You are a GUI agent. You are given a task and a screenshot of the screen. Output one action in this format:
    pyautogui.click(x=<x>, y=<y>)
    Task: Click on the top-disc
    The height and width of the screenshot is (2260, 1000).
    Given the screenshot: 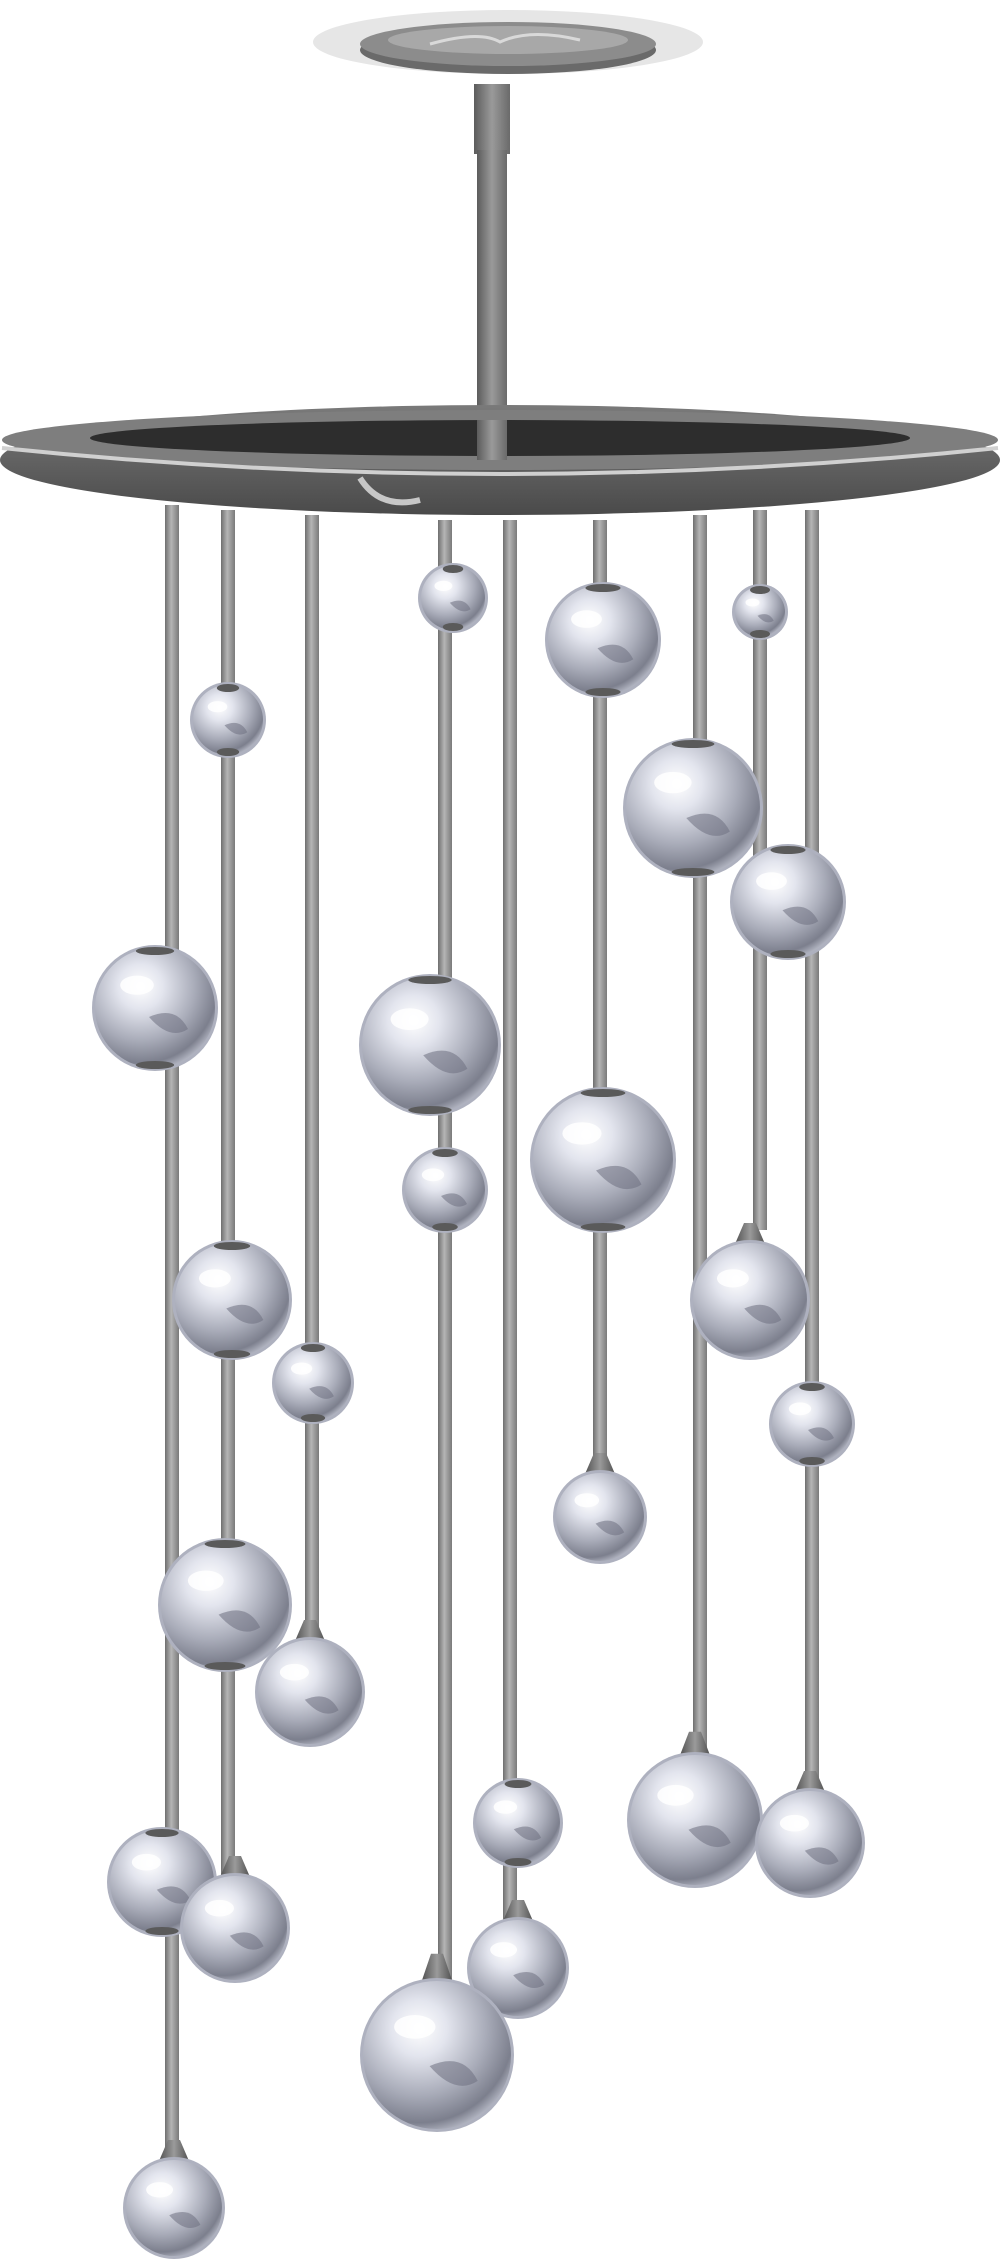 What is the action you would take?
    pyautogui.click(x=500, y=460)
    